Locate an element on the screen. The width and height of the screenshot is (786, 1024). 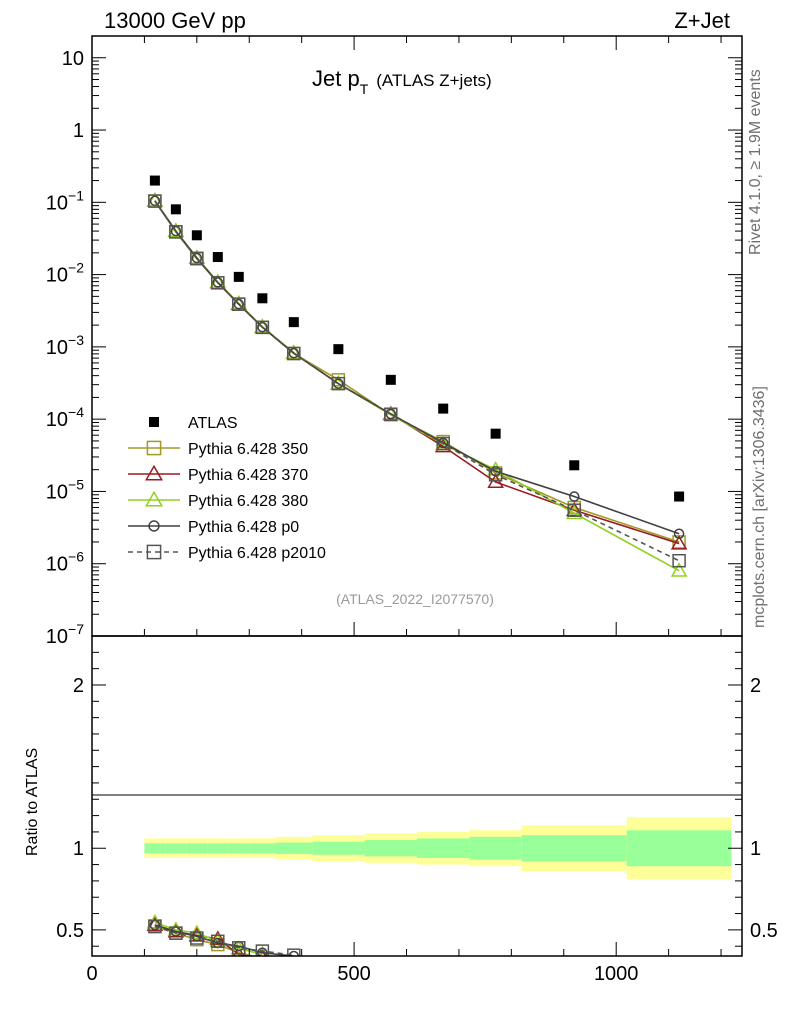
legend-label-0: ATLAS is located at coordinates (213, 423).